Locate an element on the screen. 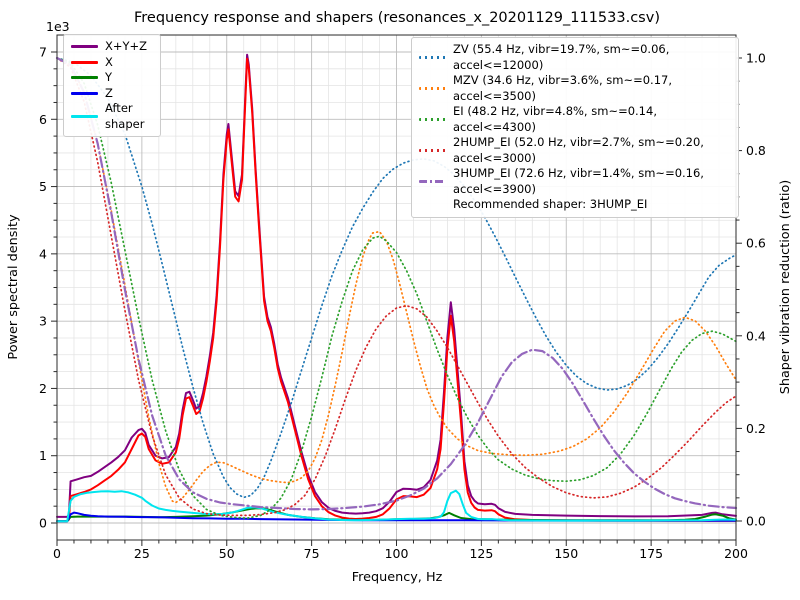 This screenshot has width=800, height=600. x-tick-label: 100 is located at coordinates (397, 553).